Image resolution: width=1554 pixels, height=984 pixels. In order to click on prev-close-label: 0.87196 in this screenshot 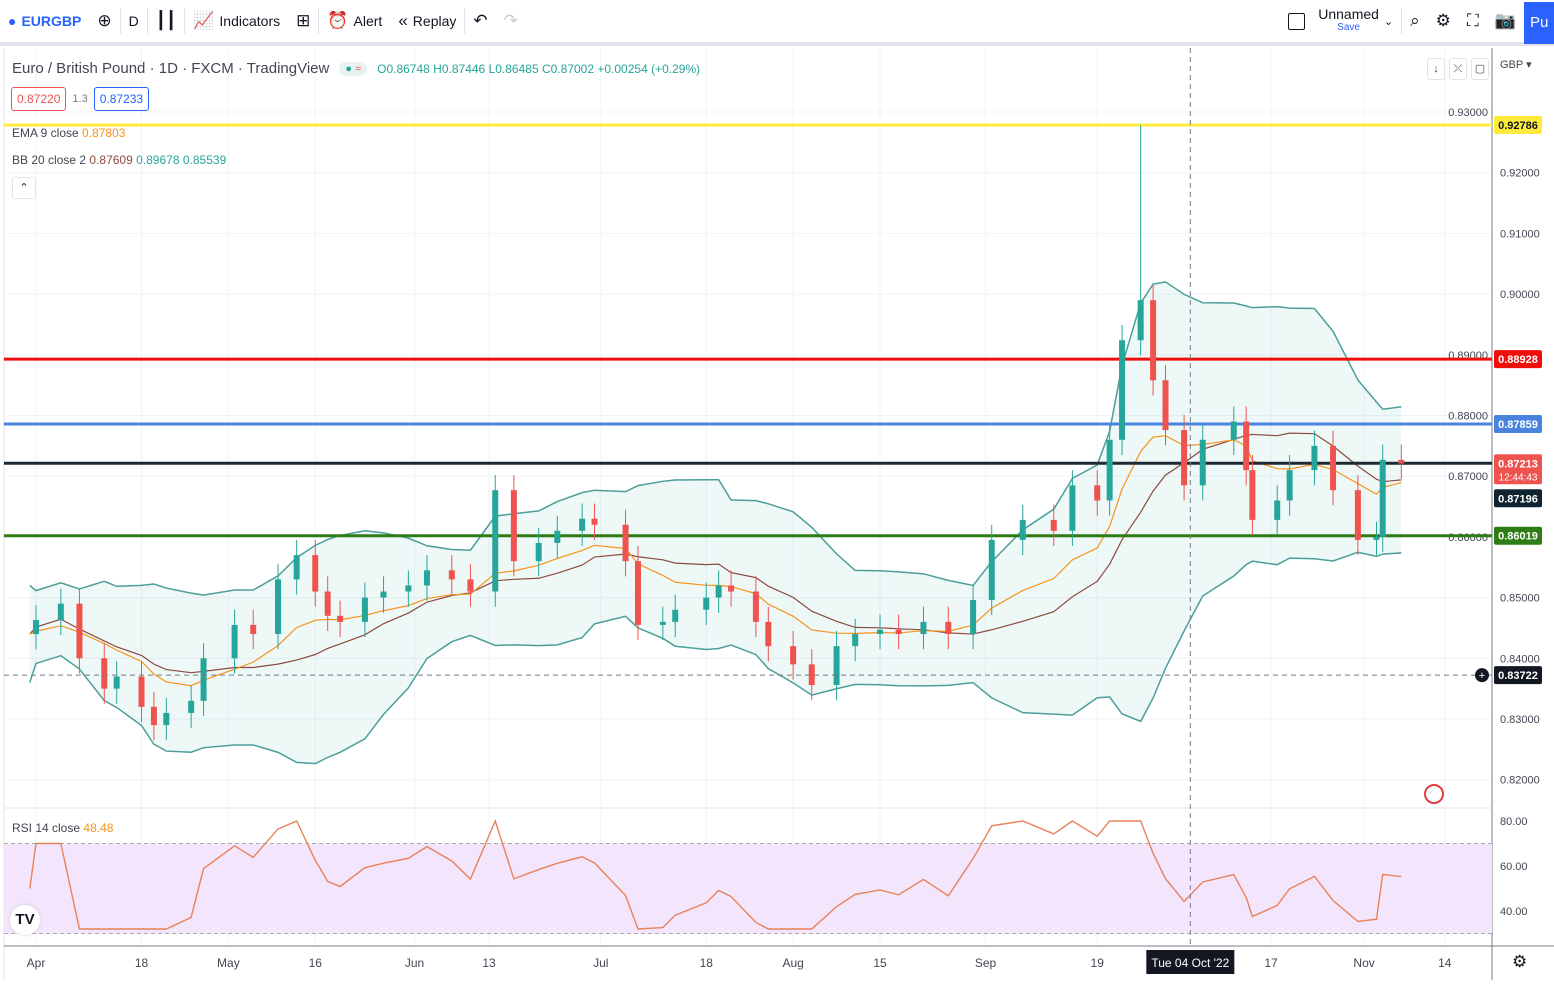, I will do `click(1518, 499)`.